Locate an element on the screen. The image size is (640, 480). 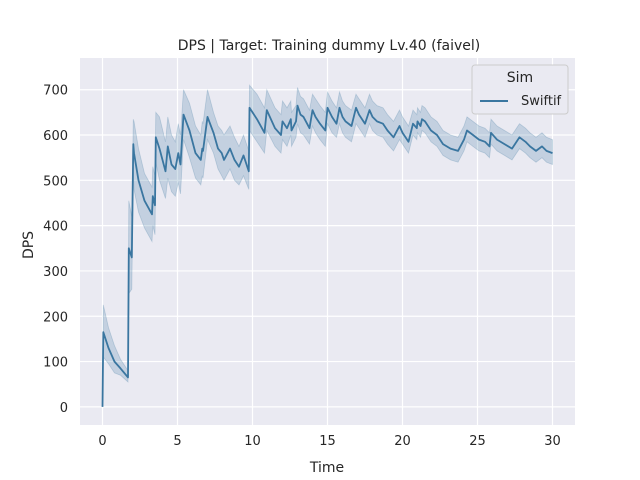
y-tick-label: 600 is located at coordinates (55, 136).